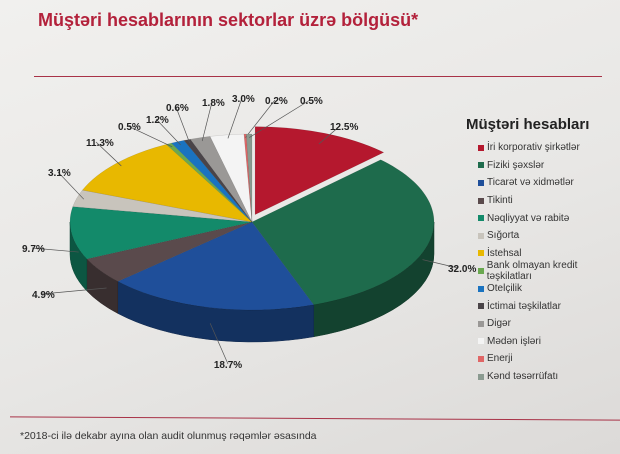 This screenshot has height=454, width=620. Describe the element at coordinates (228, 365) in the screenshot. I see `data-label: 18.7%` at that location.